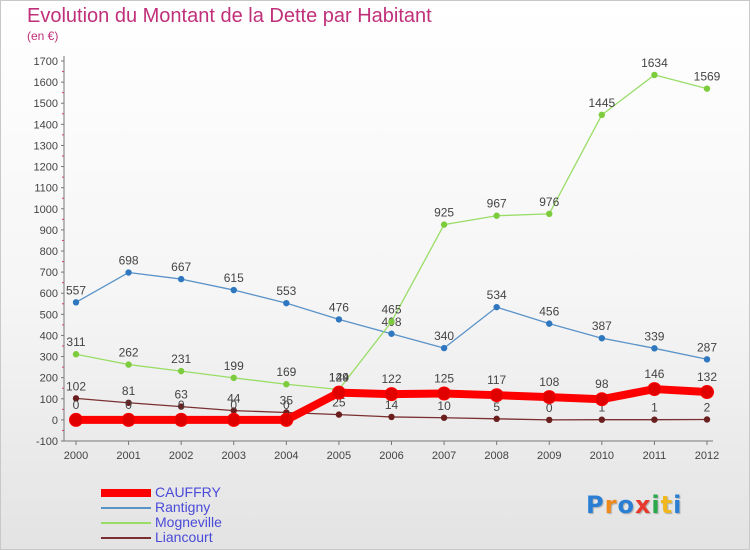 The image size is (750, 550). What do you see at coordinates (286, 456) in the screenshot?
I see `x-tick-label: 2004` at bounding box center [286, 456].